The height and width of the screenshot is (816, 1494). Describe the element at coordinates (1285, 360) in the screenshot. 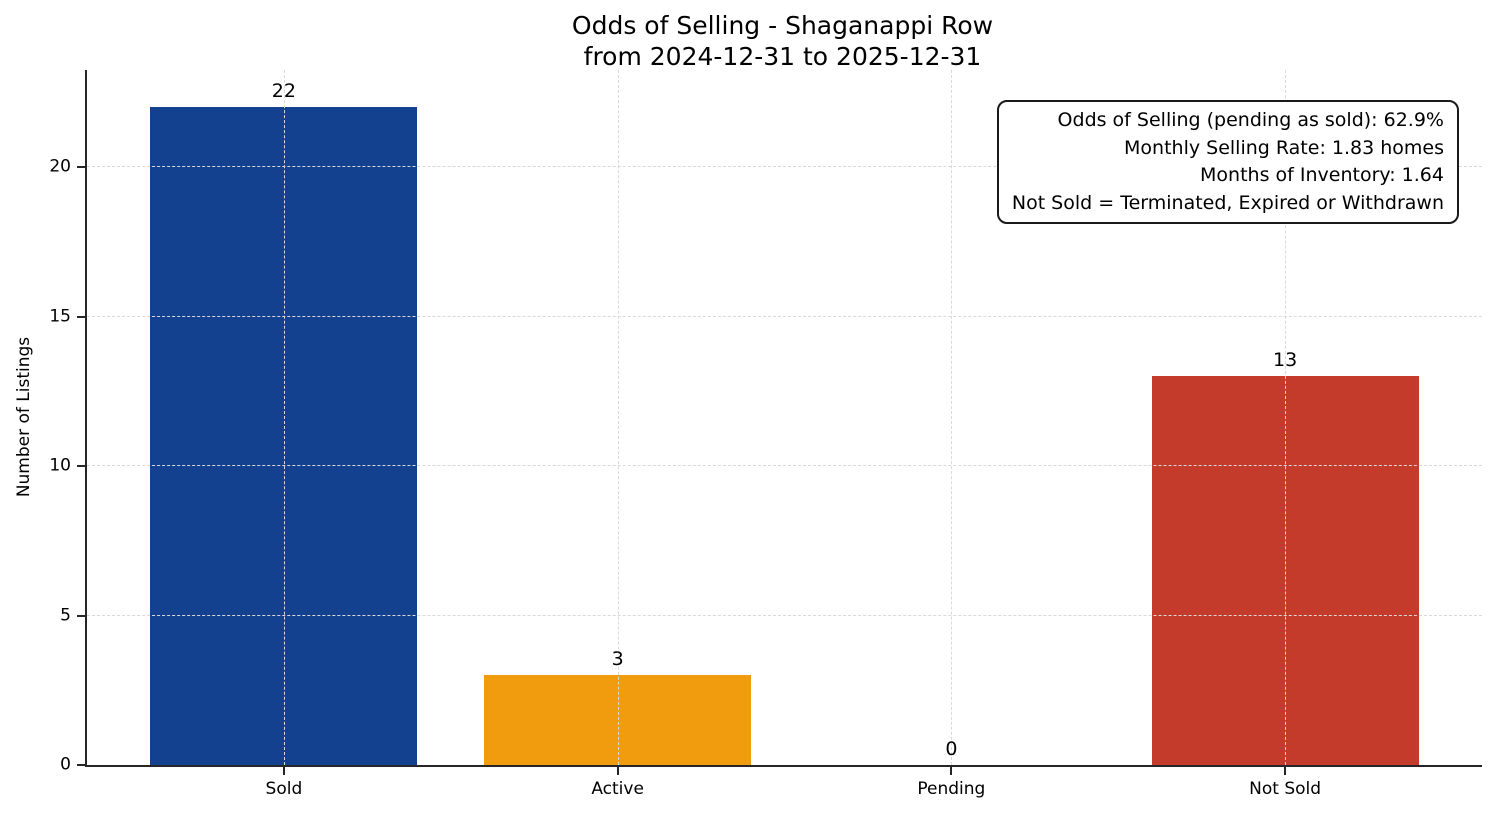

I see `bar-value-label: 13` at that location.